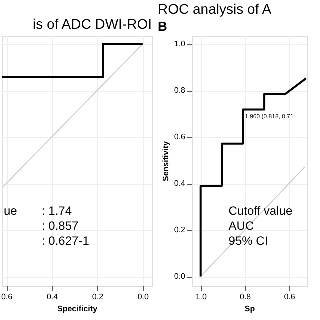  Describe the element at coordinates (180, 277) in the screenshot. I see `y-tick-label: 0.0` at that location.